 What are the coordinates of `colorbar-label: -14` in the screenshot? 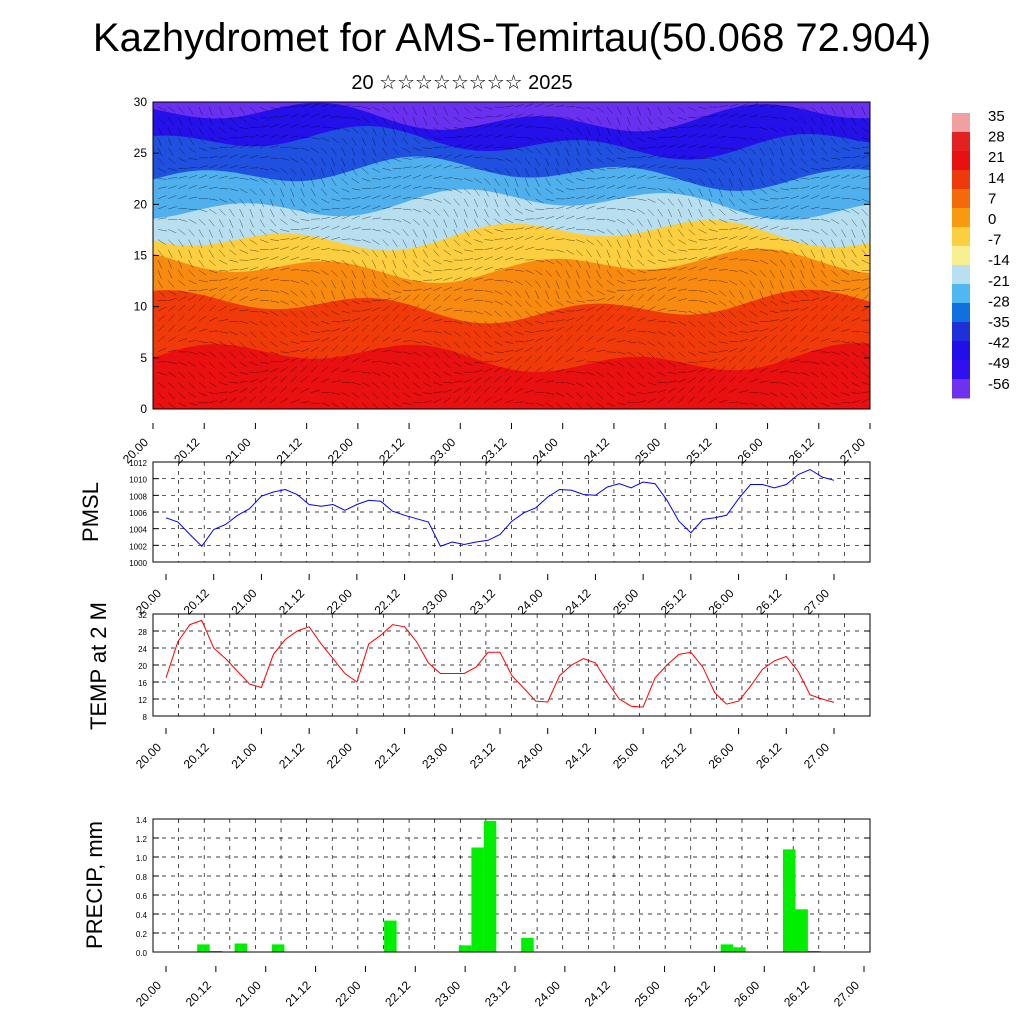 It's located at (999, 260).